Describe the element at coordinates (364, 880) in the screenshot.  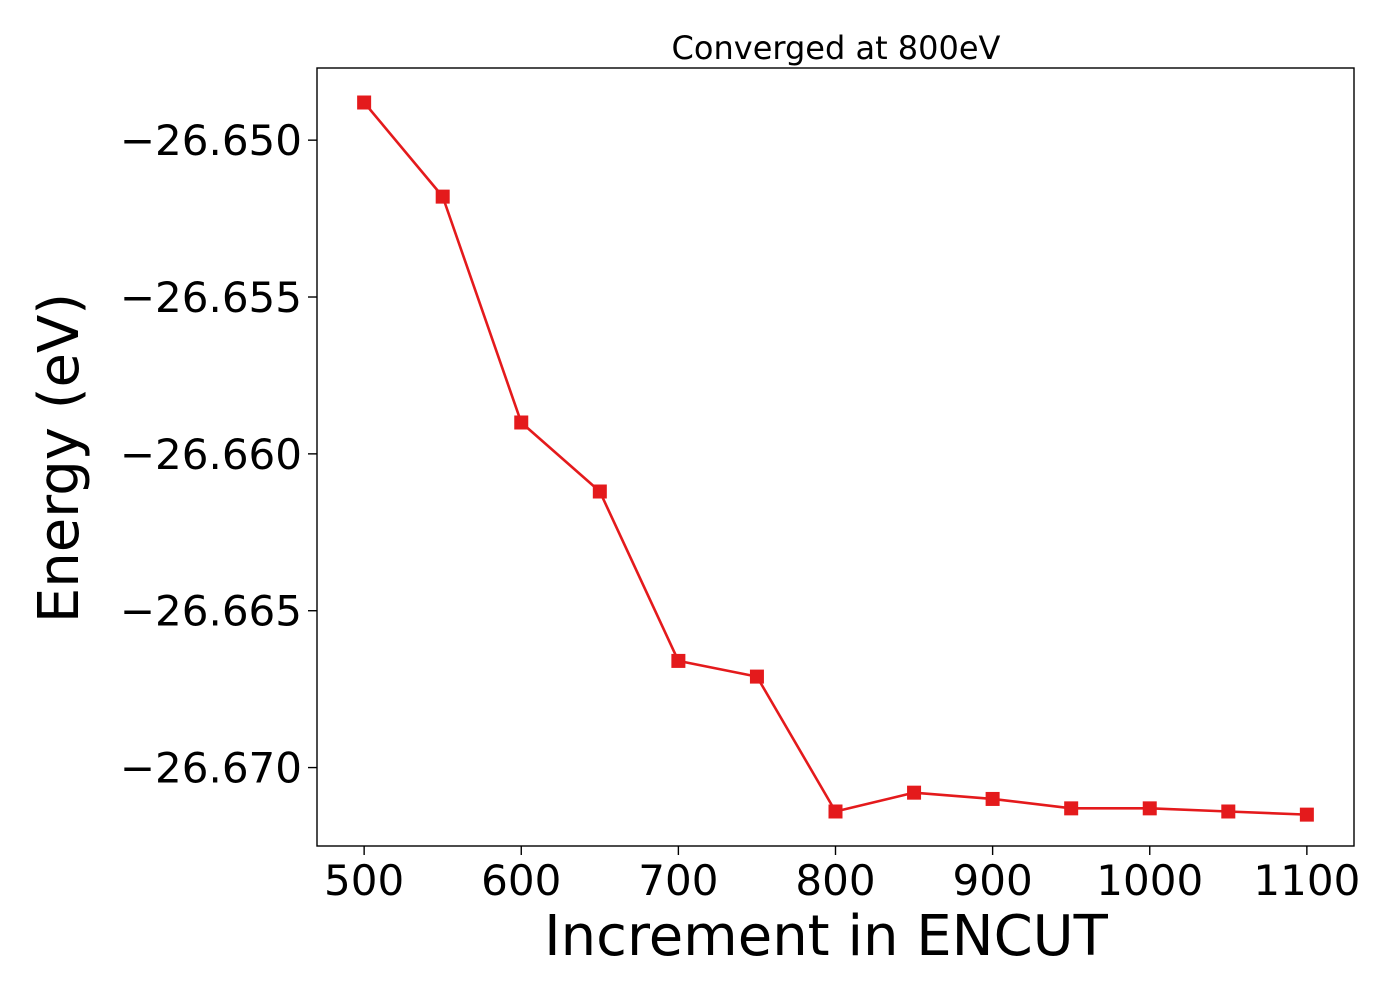
I see `x-tick-label: 500` at that location.